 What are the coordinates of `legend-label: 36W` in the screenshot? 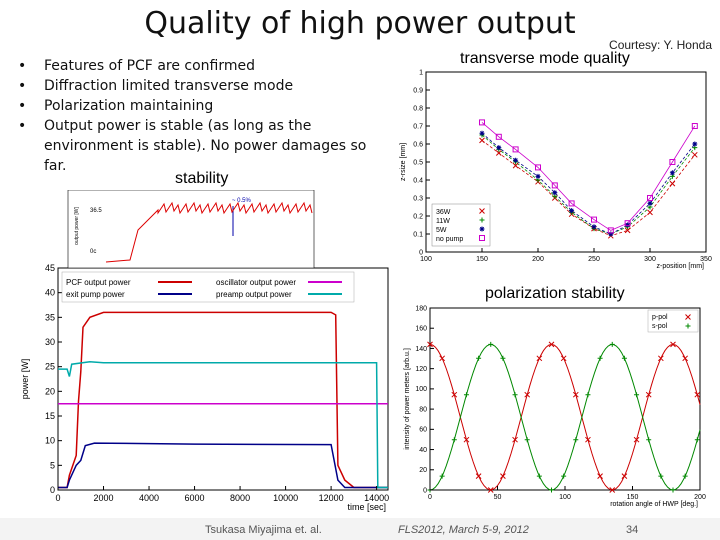 It's located at (443, 212).